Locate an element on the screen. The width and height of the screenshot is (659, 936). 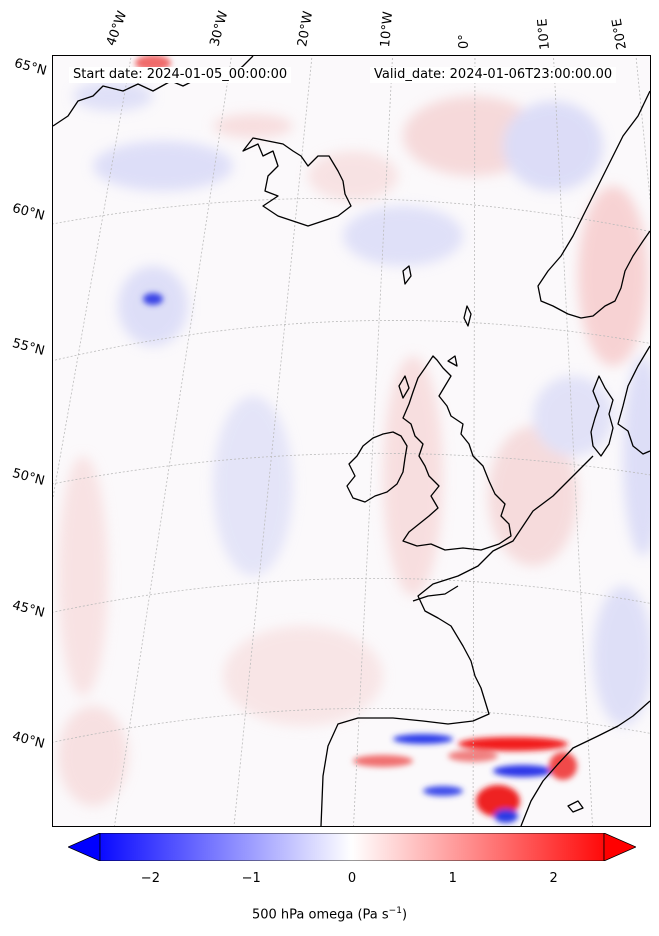
ireland-coast is located at coordinates (377, 467).